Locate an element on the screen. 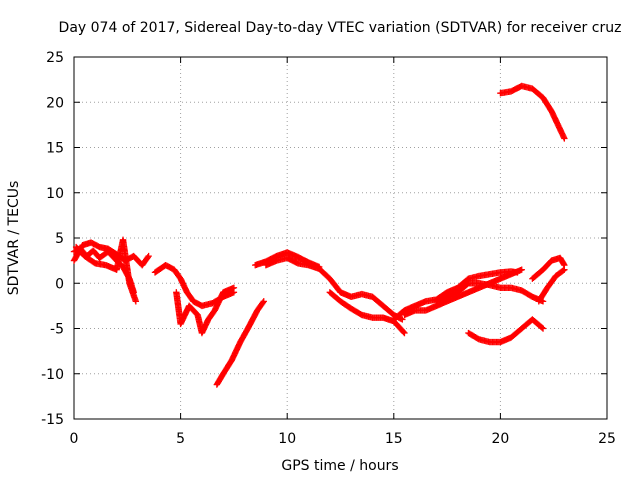  y-tick-label: 10 is located at coordinates (55, 194).